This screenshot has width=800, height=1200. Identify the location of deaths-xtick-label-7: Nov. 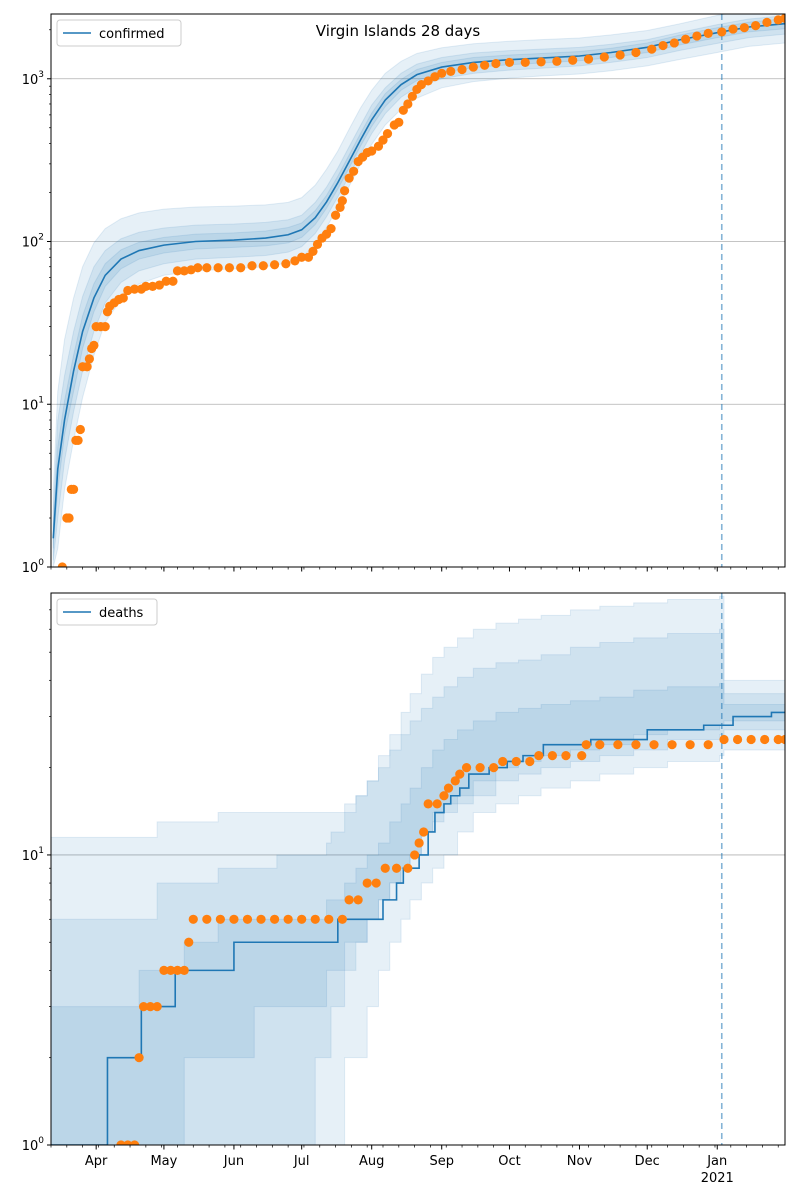
(580, 1161).